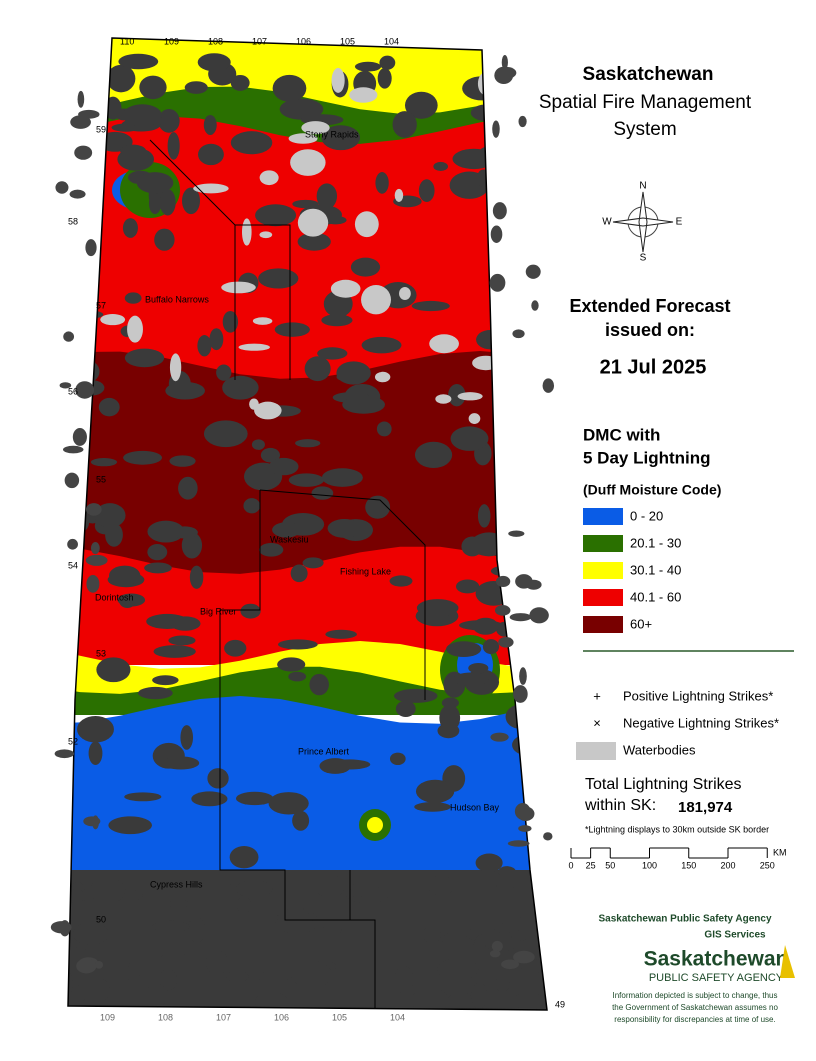  Describe the element at coordinates (342, 594) in the screenshot. I see `boundary` at that location.